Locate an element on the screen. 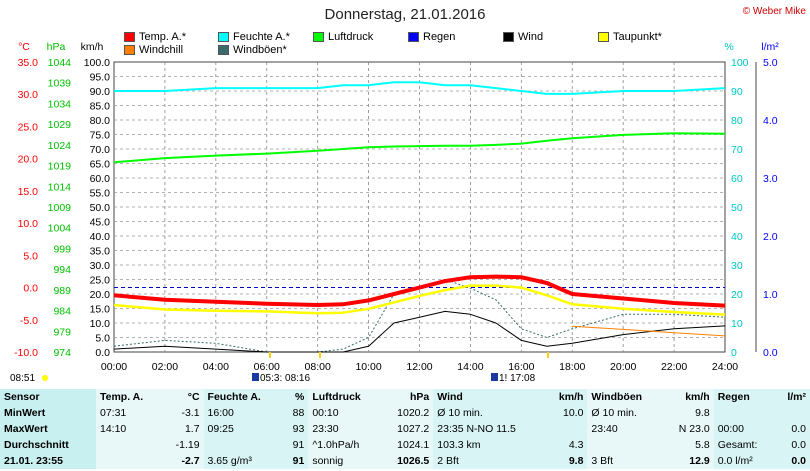 The width and height of the screenshot is (810, 471). stats-cell: 88 is located at coordinates (295, 413).